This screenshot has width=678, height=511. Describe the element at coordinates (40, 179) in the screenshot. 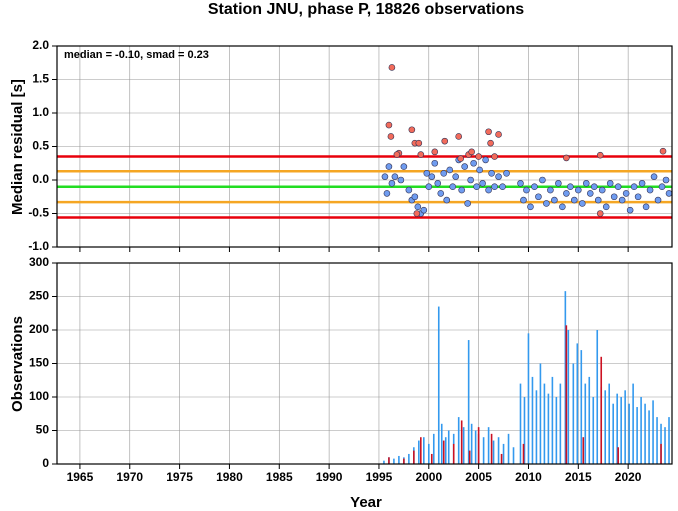

I see `y-tick-label: 0.0` at that location.